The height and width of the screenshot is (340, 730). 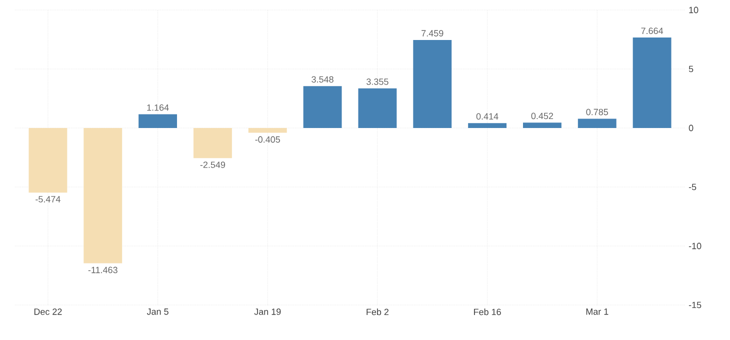 I want to click on data-label: -0.405, so click(x=267, y=139).